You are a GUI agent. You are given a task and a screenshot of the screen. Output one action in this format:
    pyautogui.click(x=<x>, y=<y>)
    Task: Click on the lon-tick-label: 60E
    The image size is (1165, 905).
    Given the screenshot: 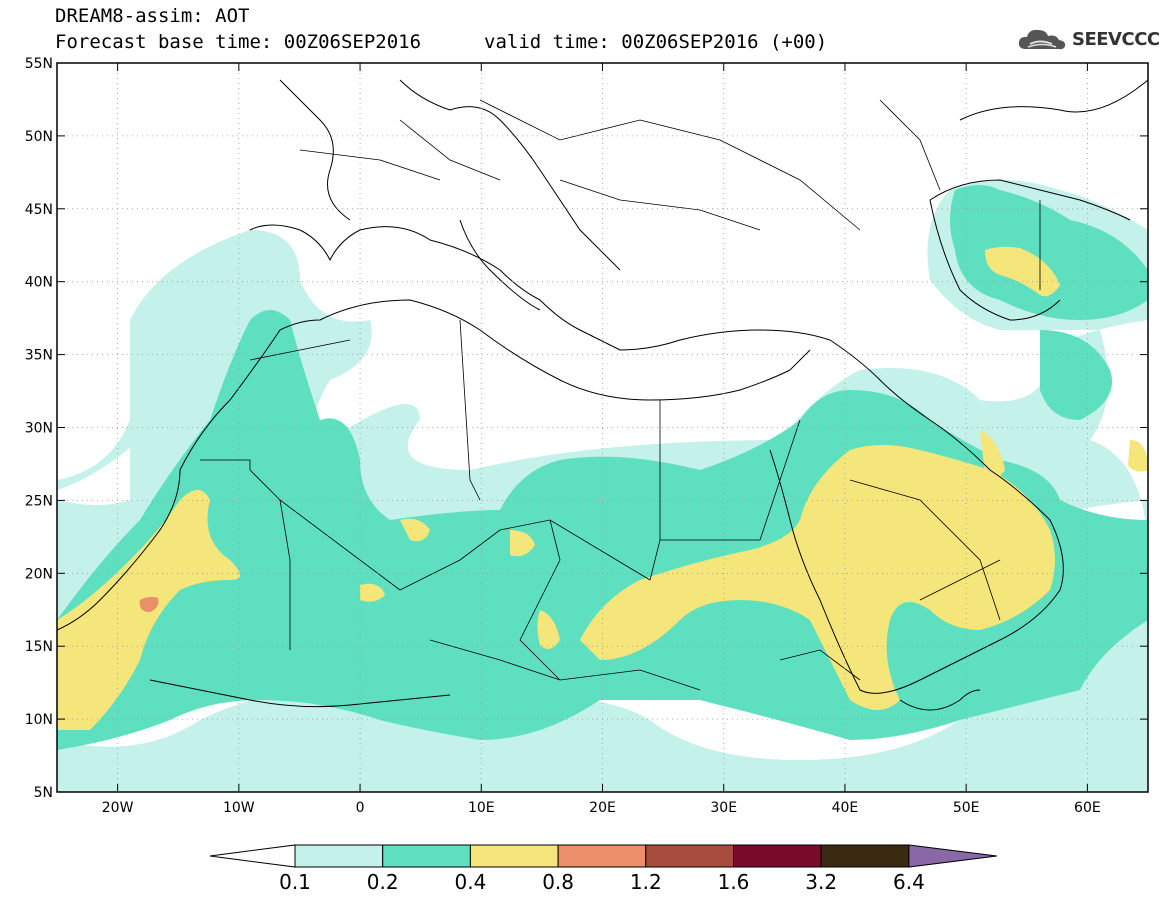 What is the action you would take?
    pyautogui.click(x=1087, y=808)
    